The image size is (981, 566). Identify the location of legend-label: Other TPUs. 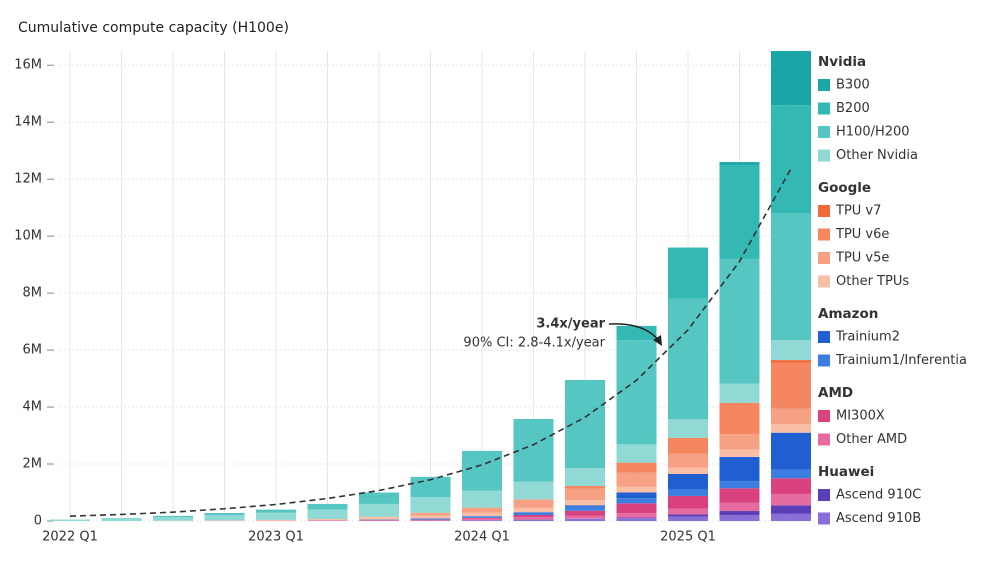
(872, 281).